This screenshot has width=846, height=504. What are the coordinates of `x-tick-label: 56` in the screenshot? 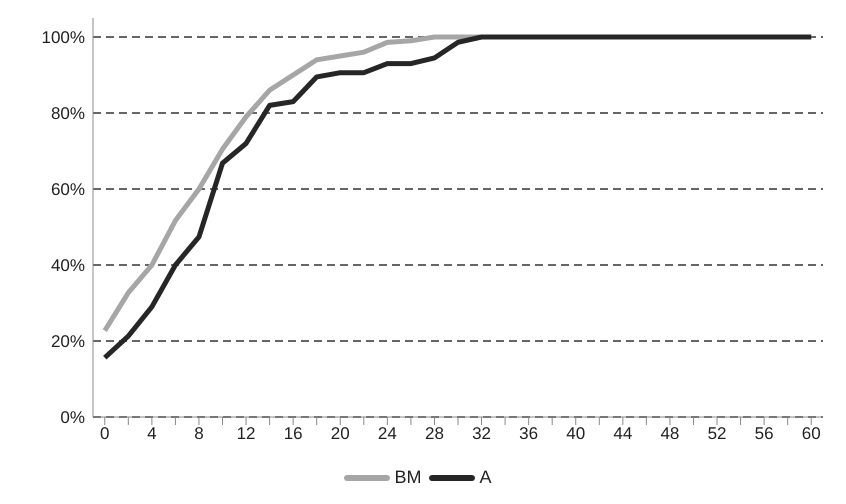 It's located at (764, 434).